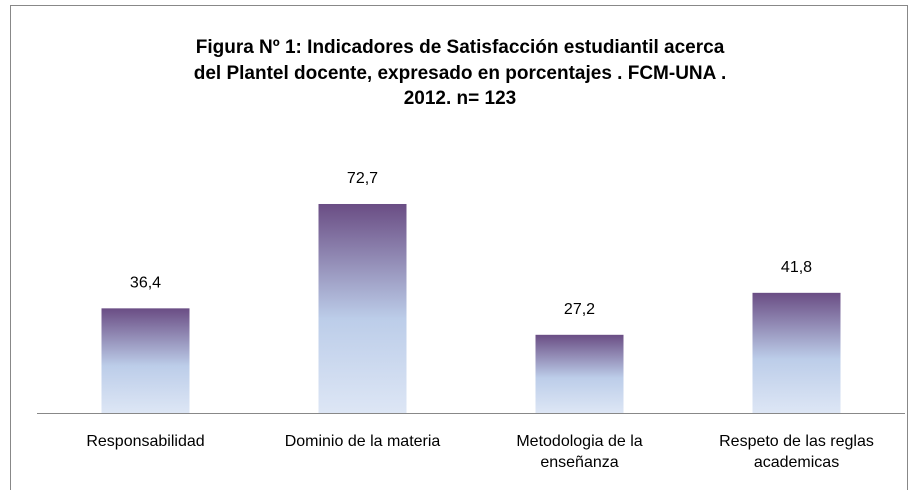  Describe the element at coordinates (579, 452) in the screenshot. I see `x-tick-label: Metodologia de la enseñanza` at that location.